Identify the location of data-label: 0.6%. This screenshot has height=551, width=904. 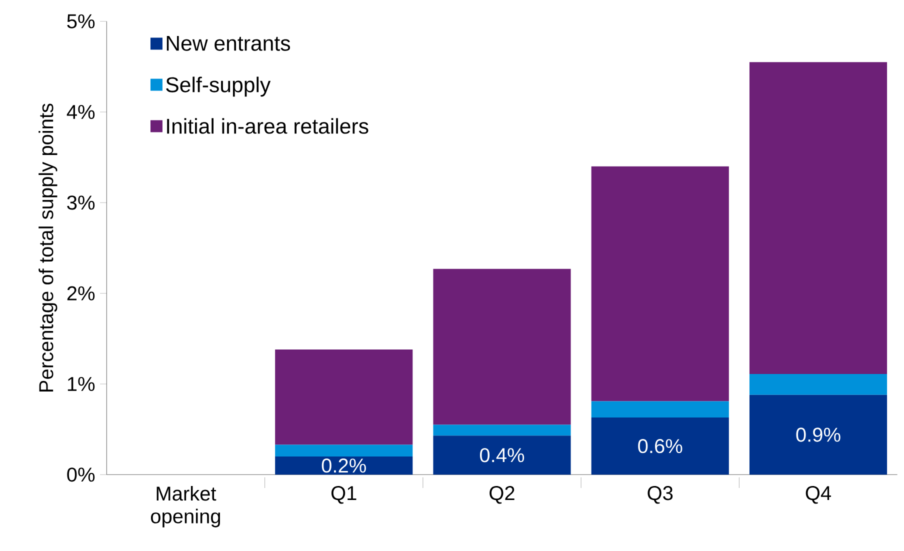
(660, 446).